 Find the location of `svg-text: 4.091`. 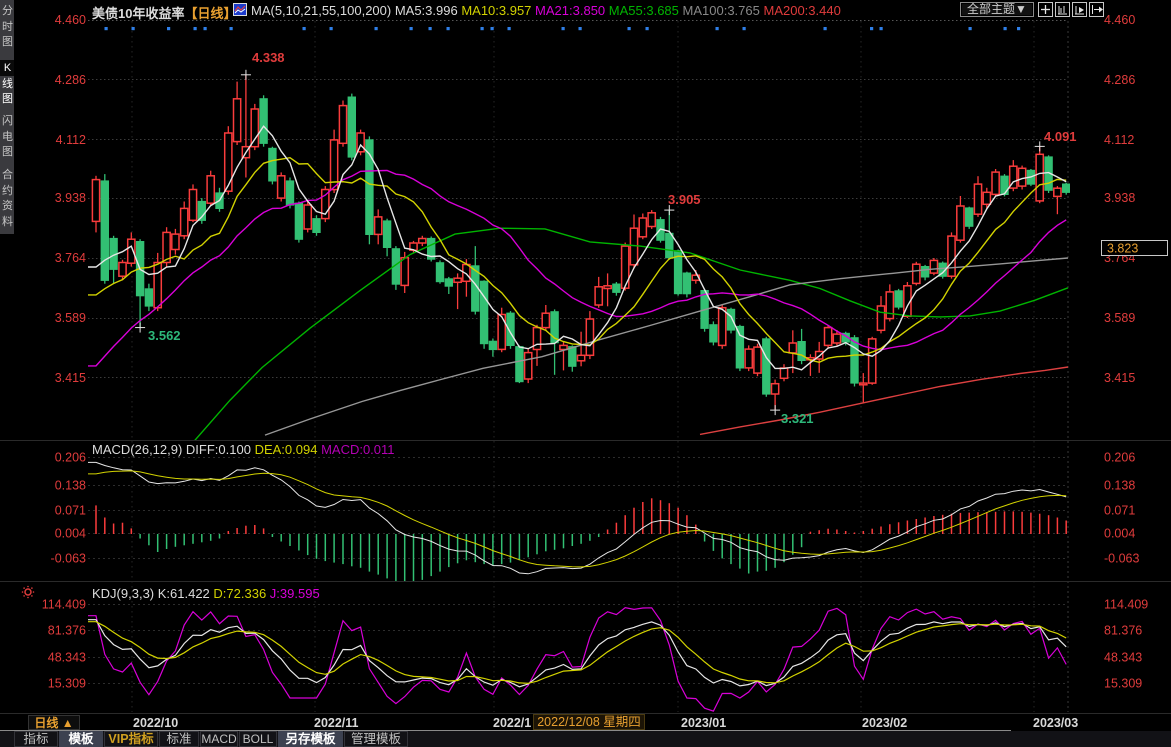

svg-text: 4.091 is located at coordinates (1060, 136).